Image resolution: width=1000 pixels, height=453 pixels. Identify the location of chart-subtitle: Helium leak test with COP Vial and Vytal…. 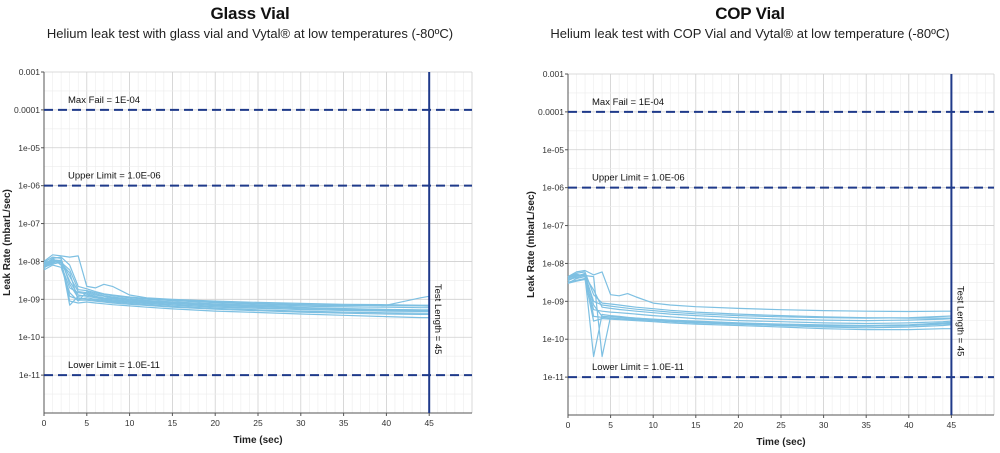
(750, 33).